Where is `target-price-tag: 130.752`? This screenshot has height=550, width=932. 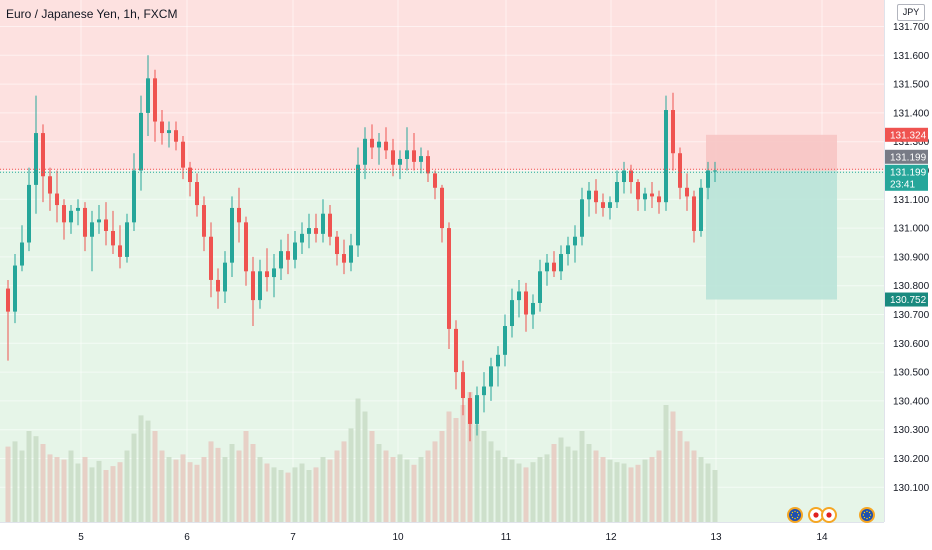 target-price-tag: 130.752 is located at coordinates (906, 299).